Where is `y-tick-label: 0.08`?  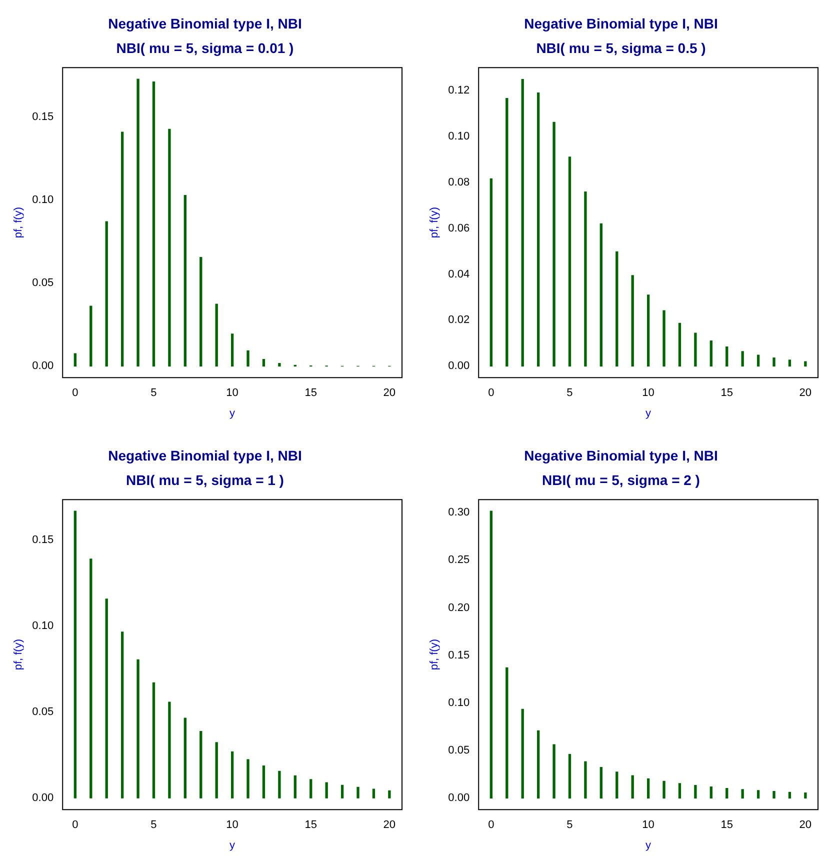 y-tick-label: 0.08 is located at coordinates (459, 182).